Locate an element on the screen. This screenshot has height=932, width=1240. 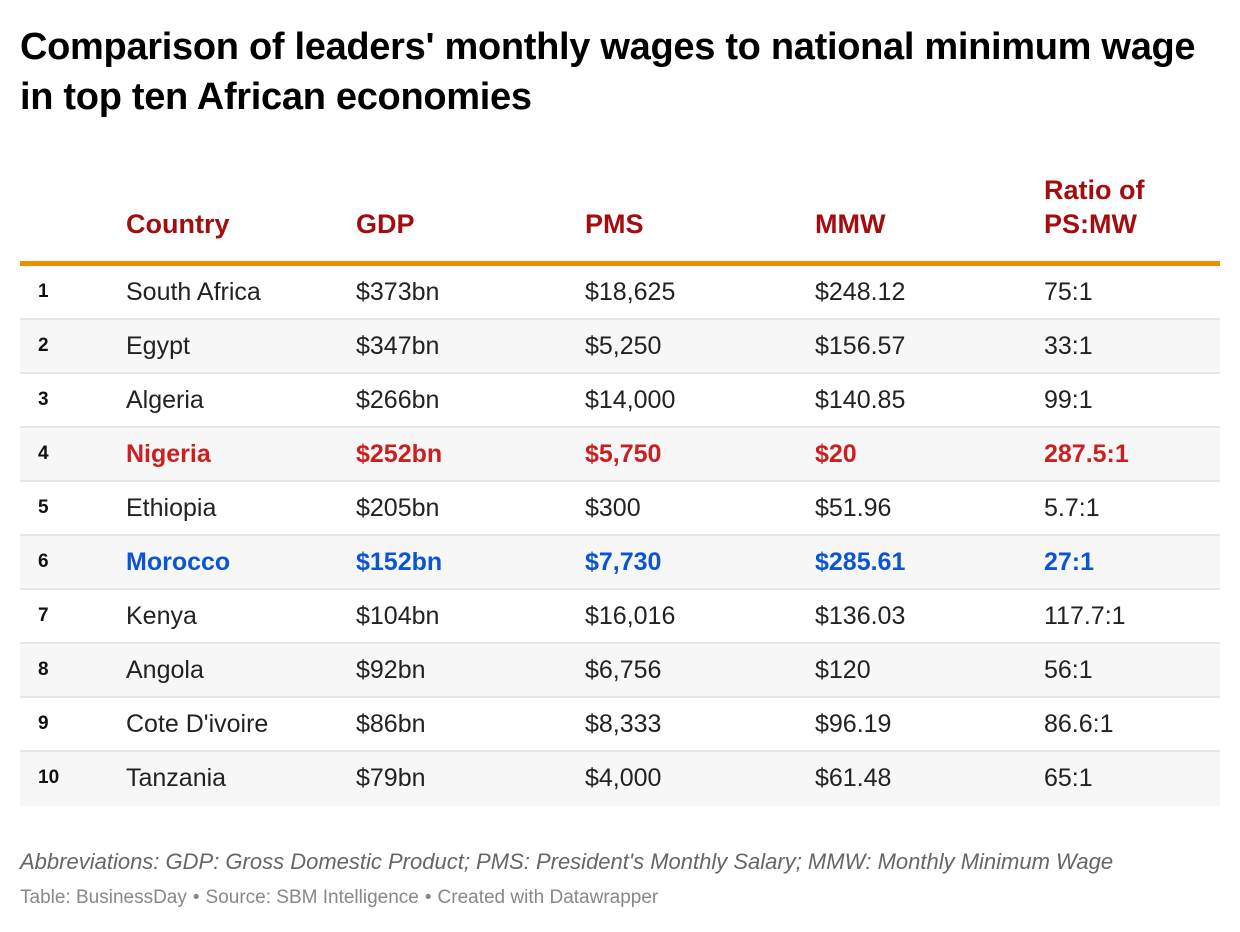
cell-ratio: 287.5:1 is located at coordinates (1086, 454).